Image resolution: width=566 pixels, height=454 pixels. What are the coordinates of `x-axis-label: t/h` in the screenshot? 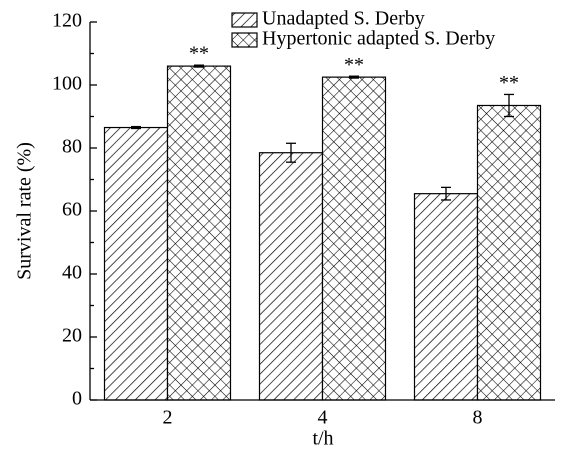 It's located at (322, 439).